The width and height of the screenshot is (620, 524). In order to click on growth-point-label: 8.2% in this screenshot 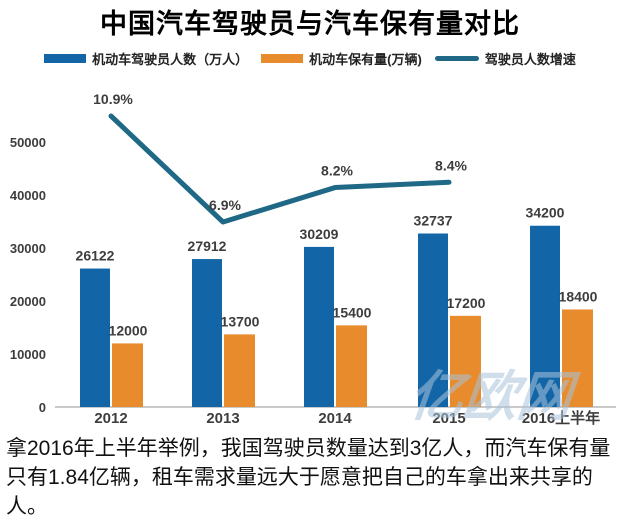, I will do `click(337, 171)`.